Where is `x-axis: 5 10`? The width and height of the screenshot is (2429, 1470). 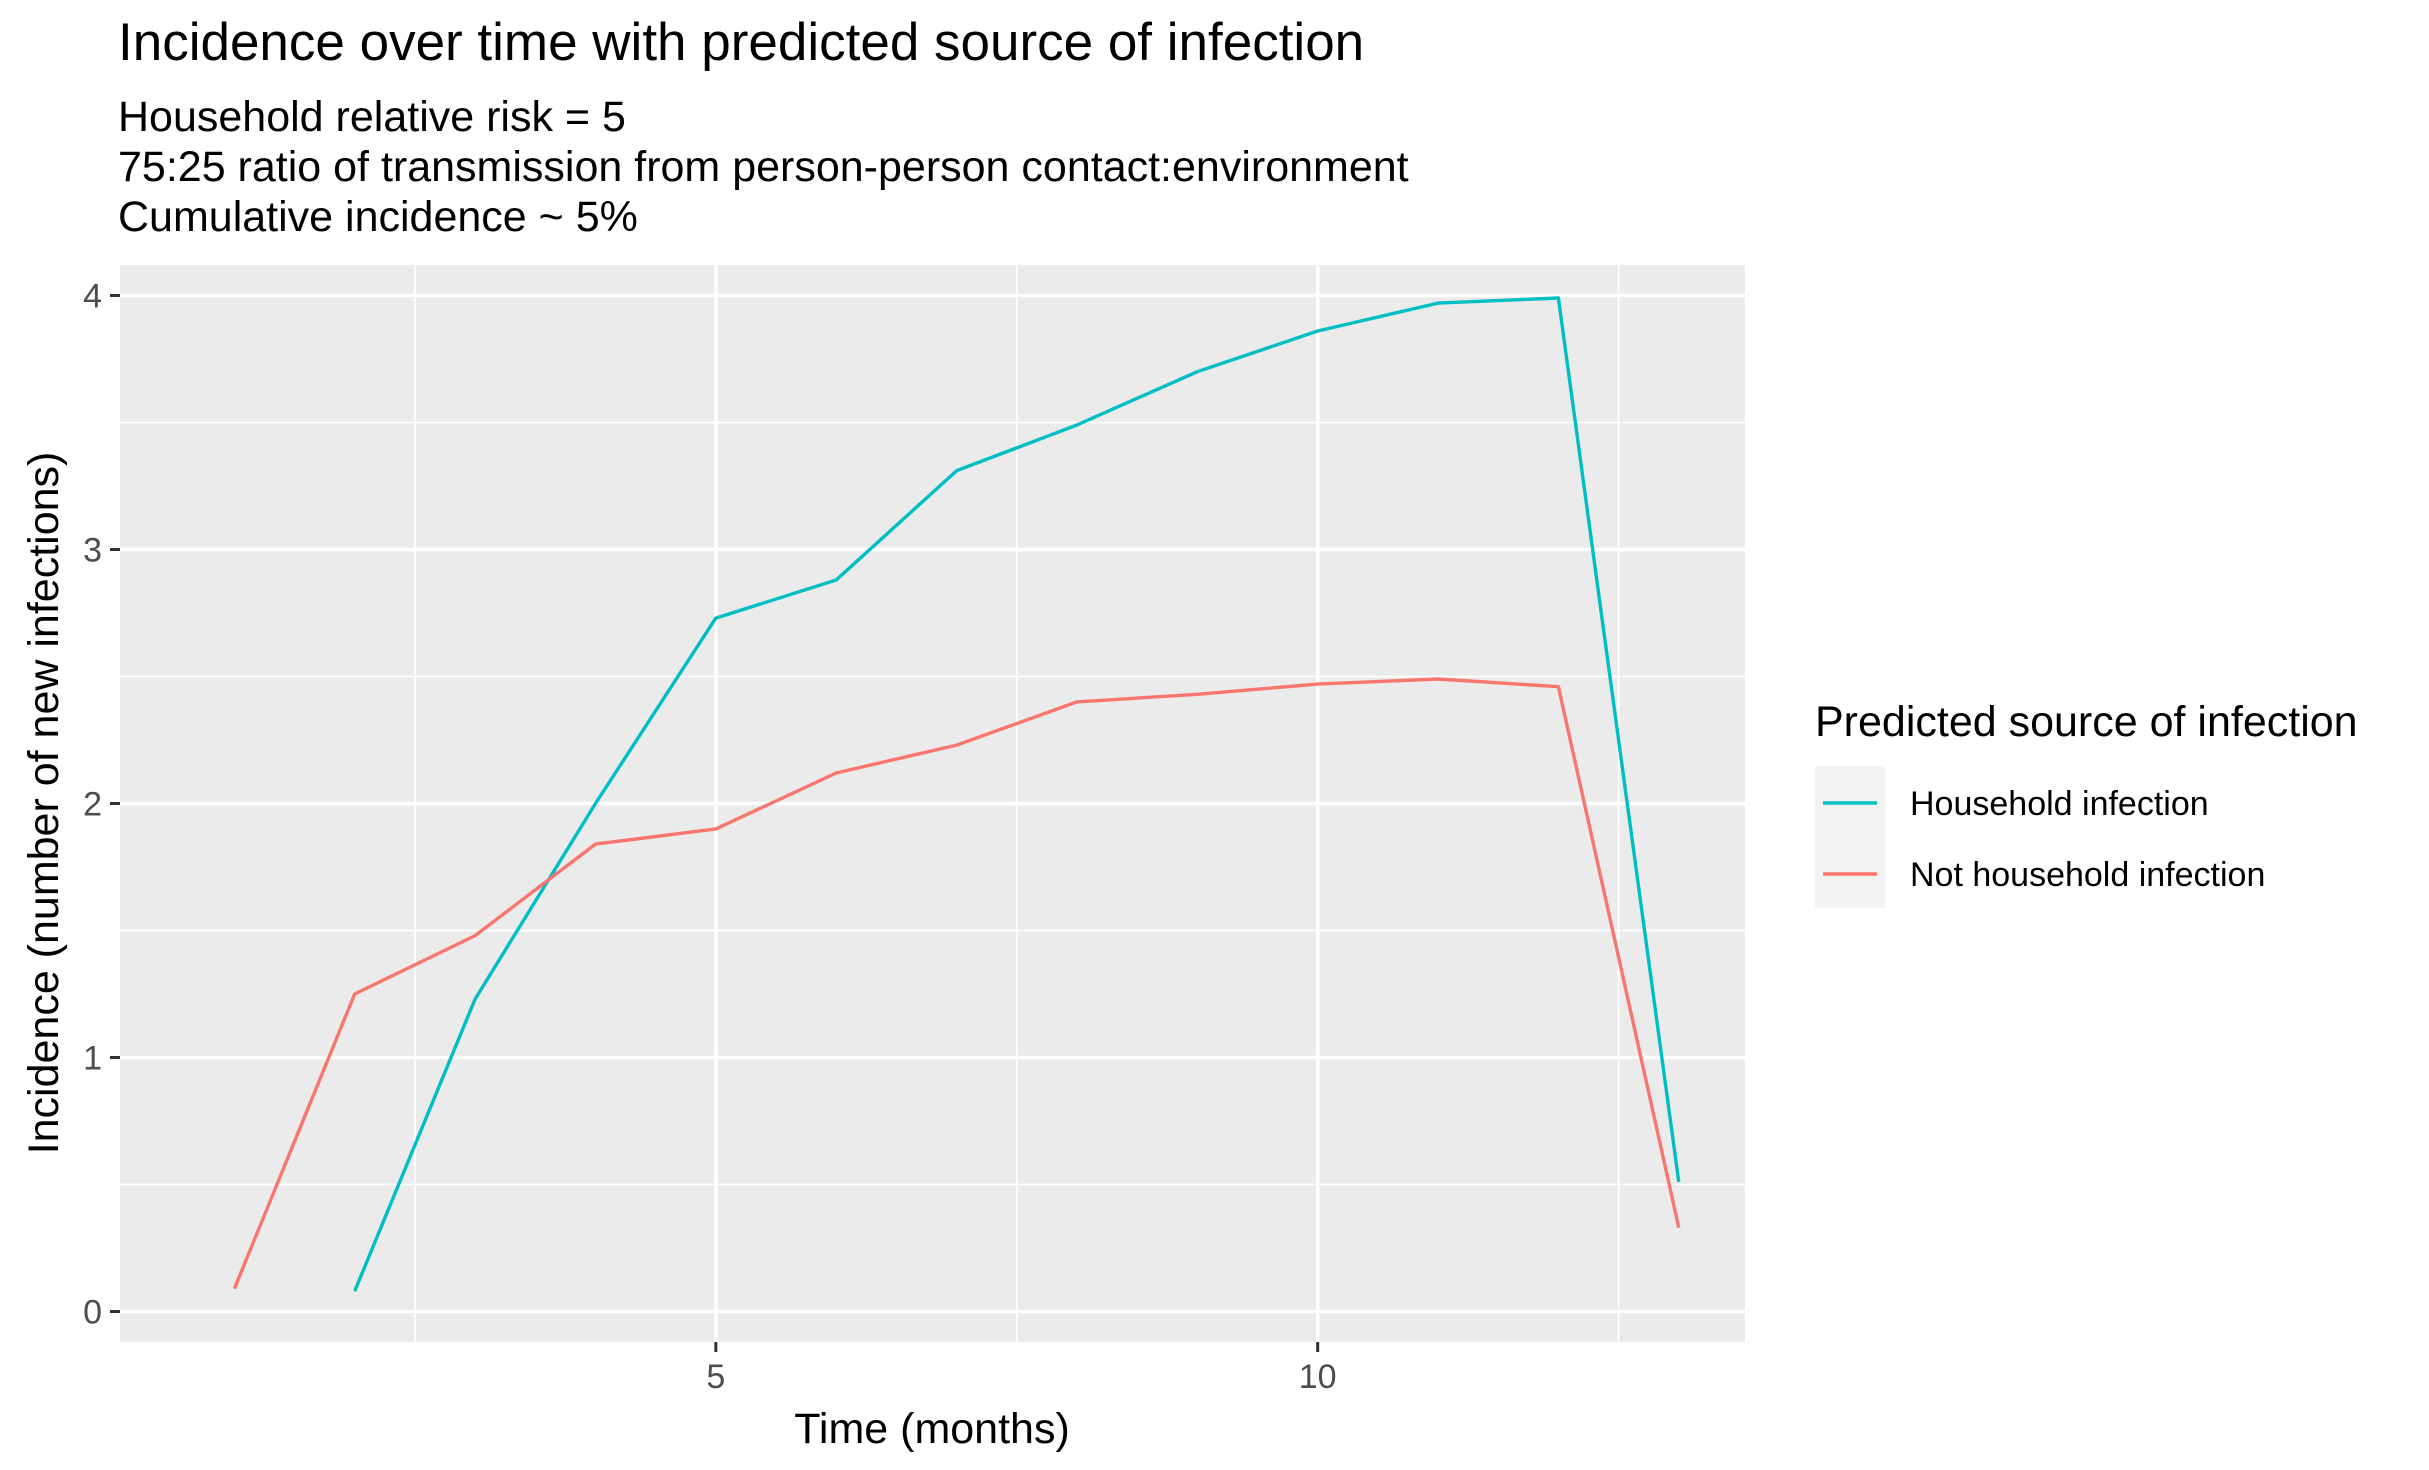 x-axis: 5 10 is located at coordinates (1021, 1369).